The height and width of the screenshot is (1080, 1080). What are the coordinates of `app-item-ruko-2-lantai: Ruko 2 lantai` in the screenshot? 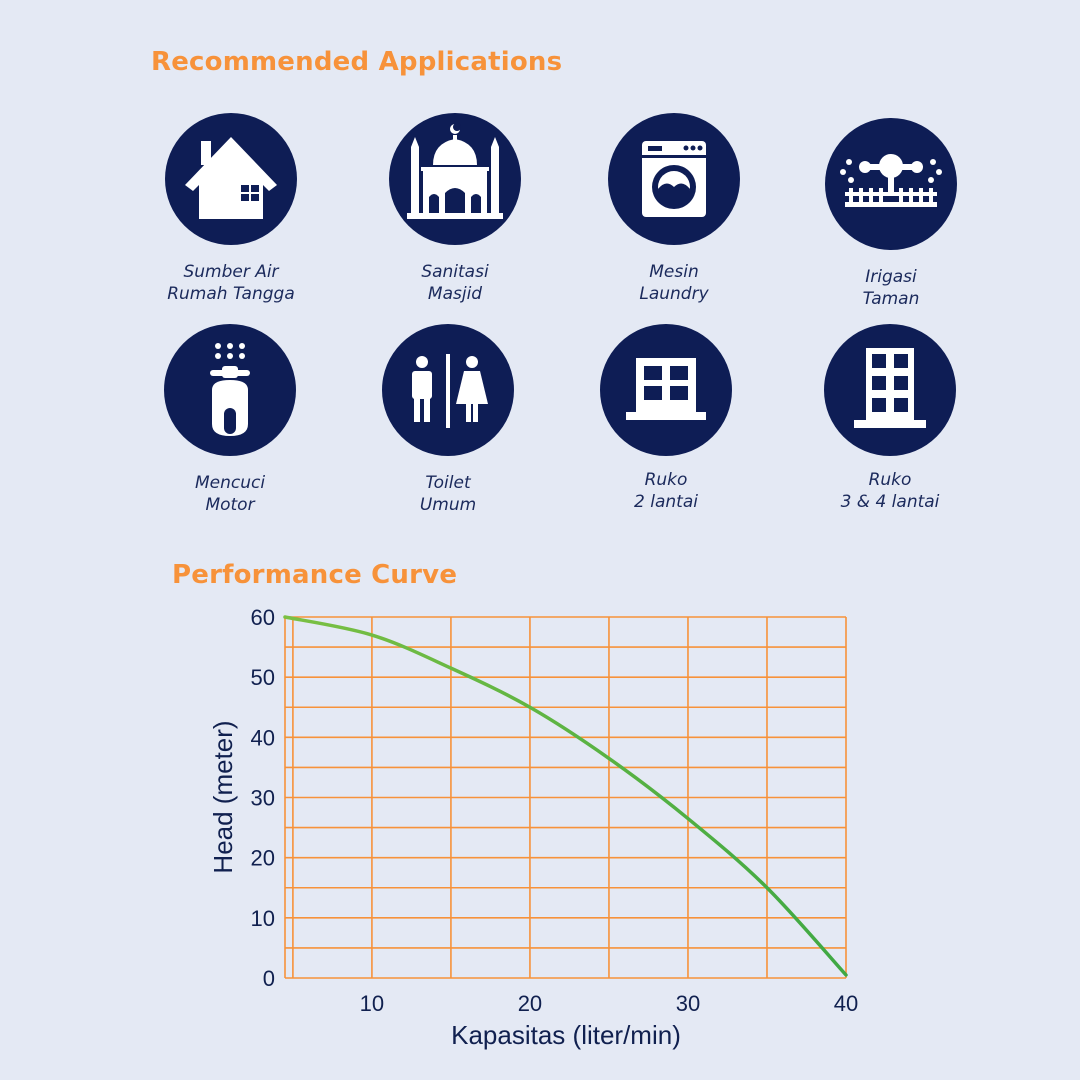 It's located at (666, 418).